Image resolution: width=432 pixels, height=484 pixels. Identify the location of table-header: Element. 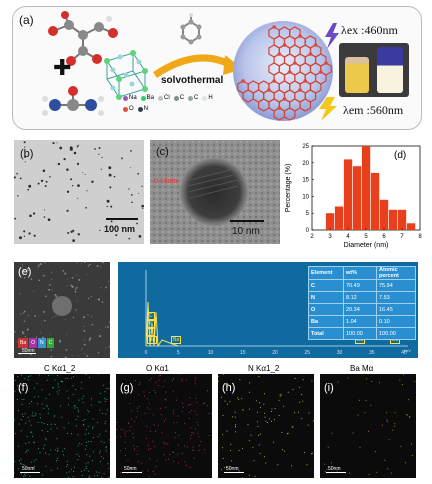
(326, 273).